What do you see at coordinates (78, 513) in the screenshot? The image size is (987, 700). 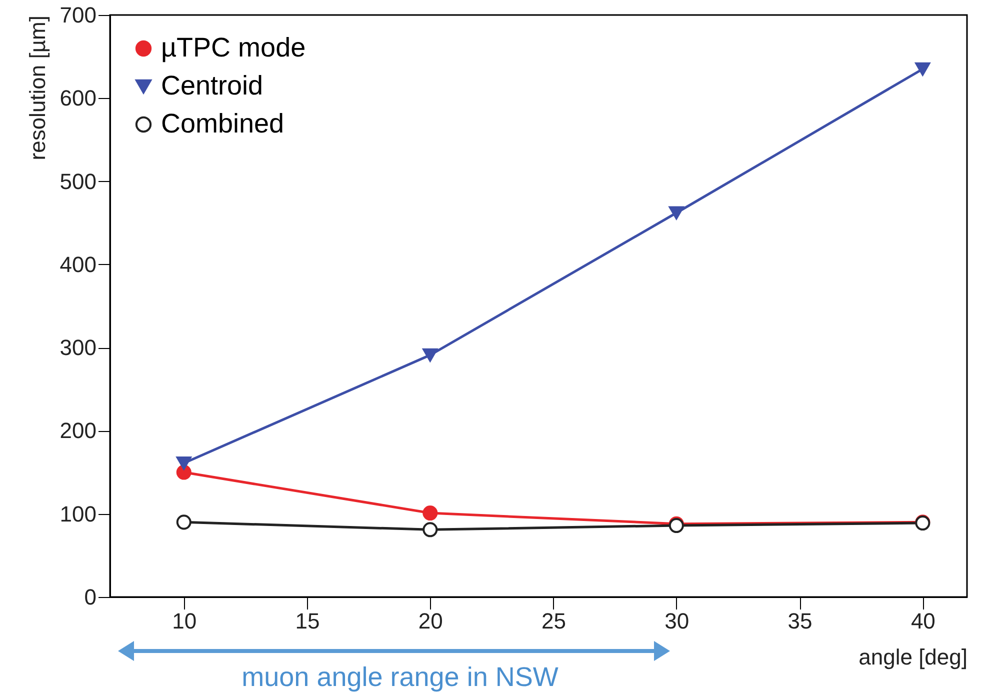 I see `y-tick-label: 100` at bounding box center [78, 513].